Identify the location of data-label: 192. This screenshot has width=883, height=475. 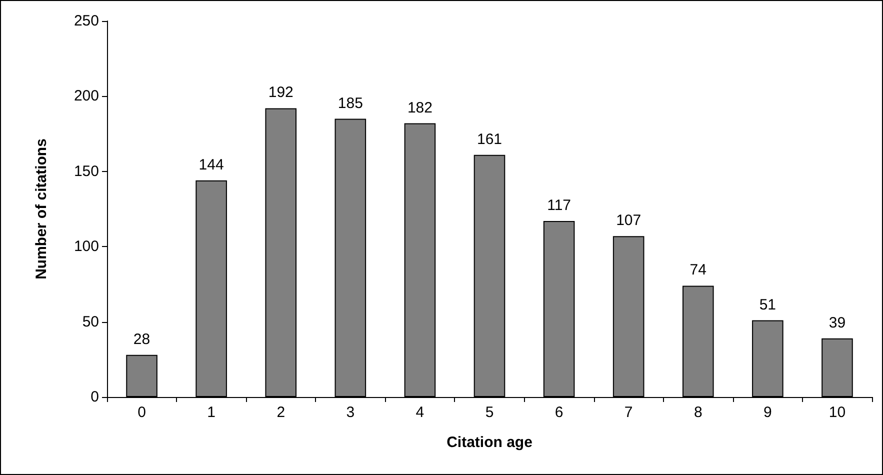
(281, 93).